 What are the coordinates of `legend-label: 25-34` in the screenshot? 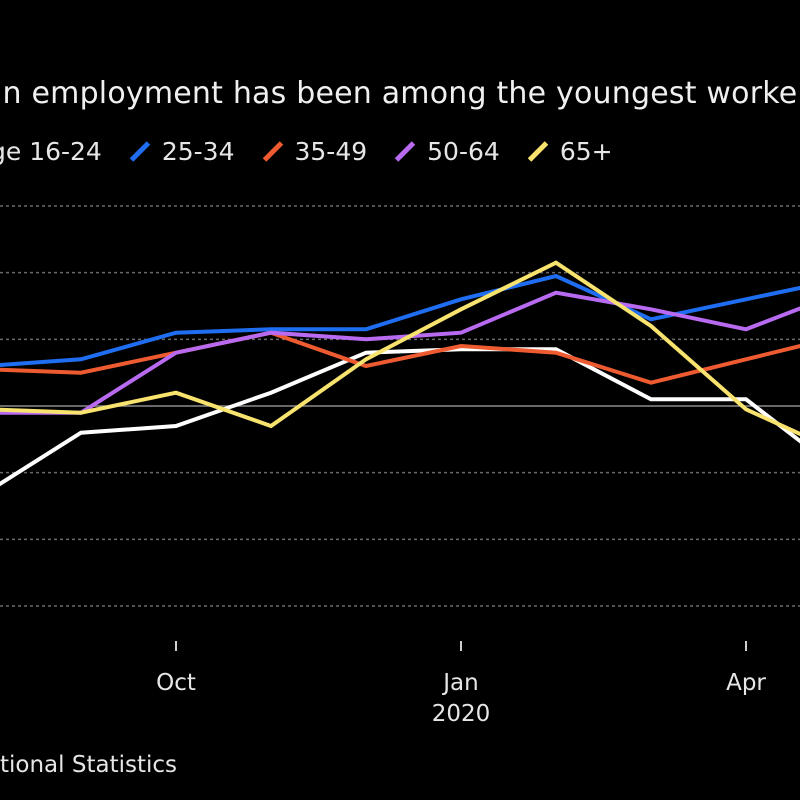 It's located at (198, 151).